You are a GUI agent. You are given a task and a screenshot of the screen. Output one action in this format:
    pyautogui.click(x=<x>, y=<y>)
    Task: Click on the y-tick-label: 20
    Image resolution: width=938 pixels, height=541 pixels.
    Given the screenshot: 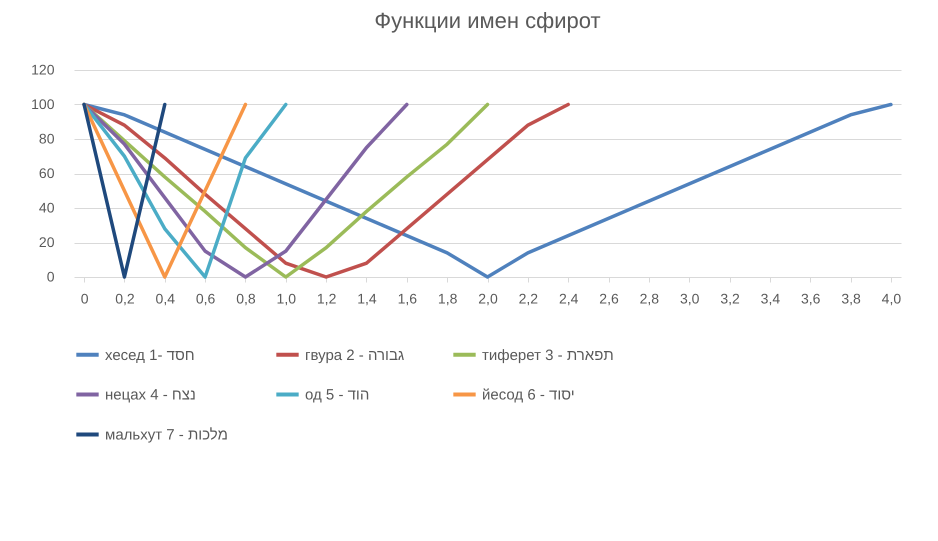 What is the action you would take?
    pyautogui.click(x=46, y=242)
    